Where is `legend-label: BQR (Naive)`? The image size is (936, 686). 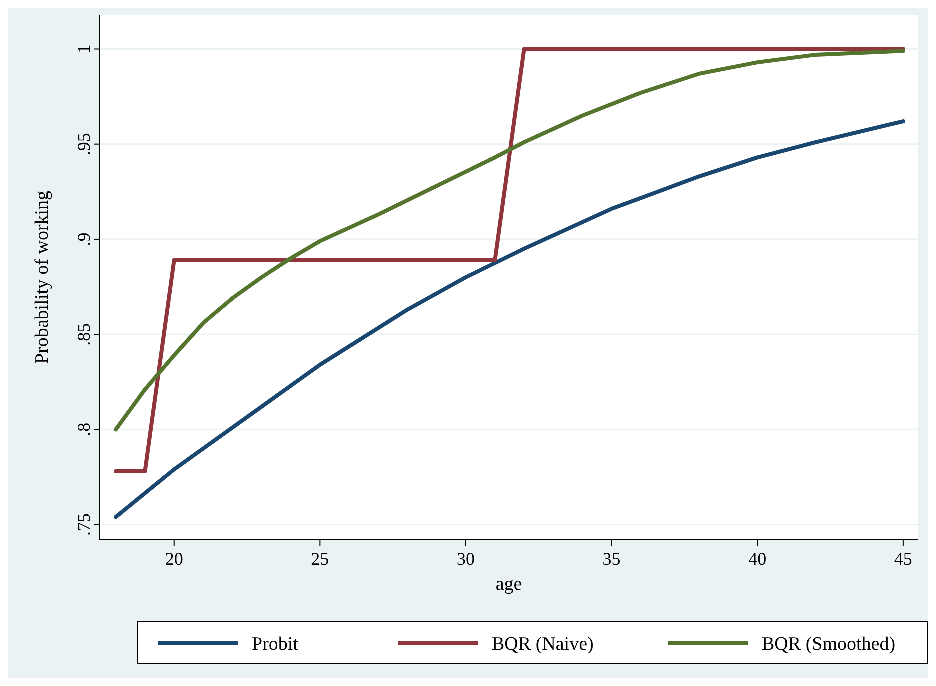
legend-label: BQR (Naive) is located at coordinates (543, 644).